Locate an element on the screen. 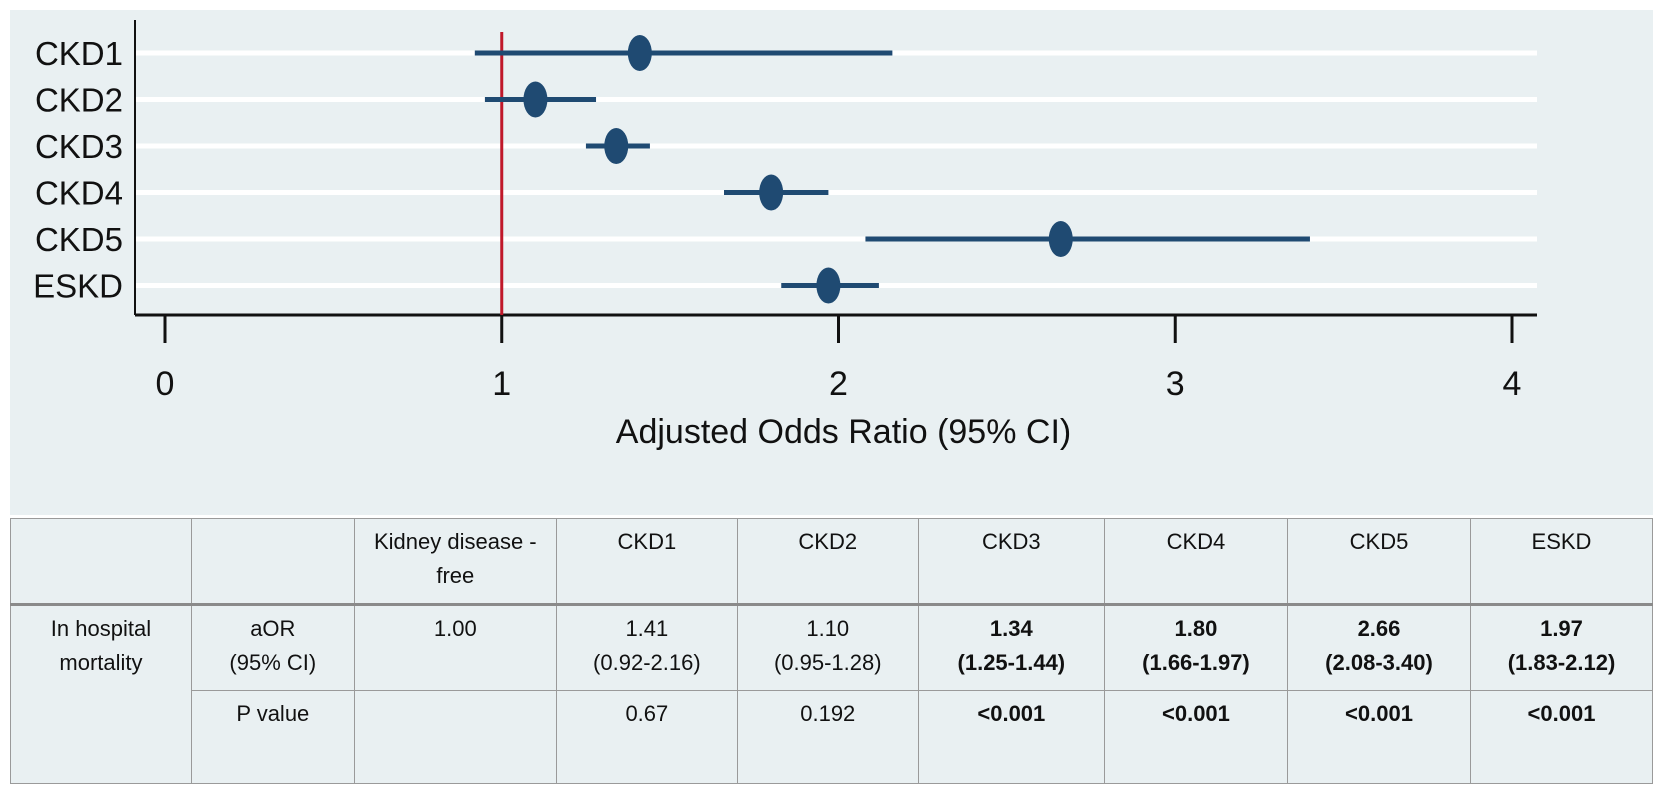  aor-label-cell: aOR (95% CI) is located at coordinates (272, 647).